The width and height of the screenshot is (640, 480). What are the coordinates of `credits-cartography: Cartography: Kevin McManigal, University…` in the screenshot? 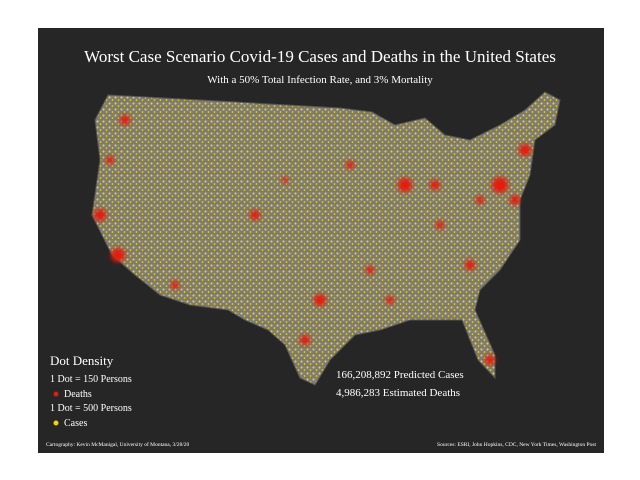 It's located at (118, 444).